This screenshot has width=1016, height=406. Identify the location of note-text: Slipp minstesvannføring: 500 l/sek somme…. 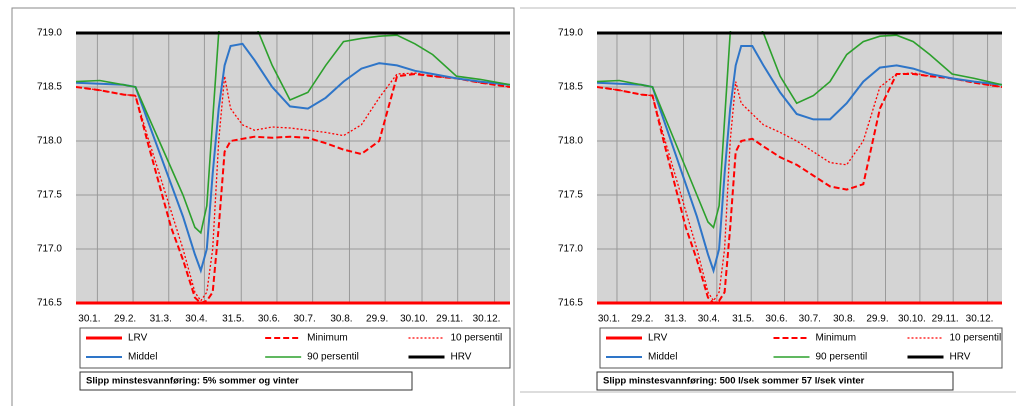
(734, 381).